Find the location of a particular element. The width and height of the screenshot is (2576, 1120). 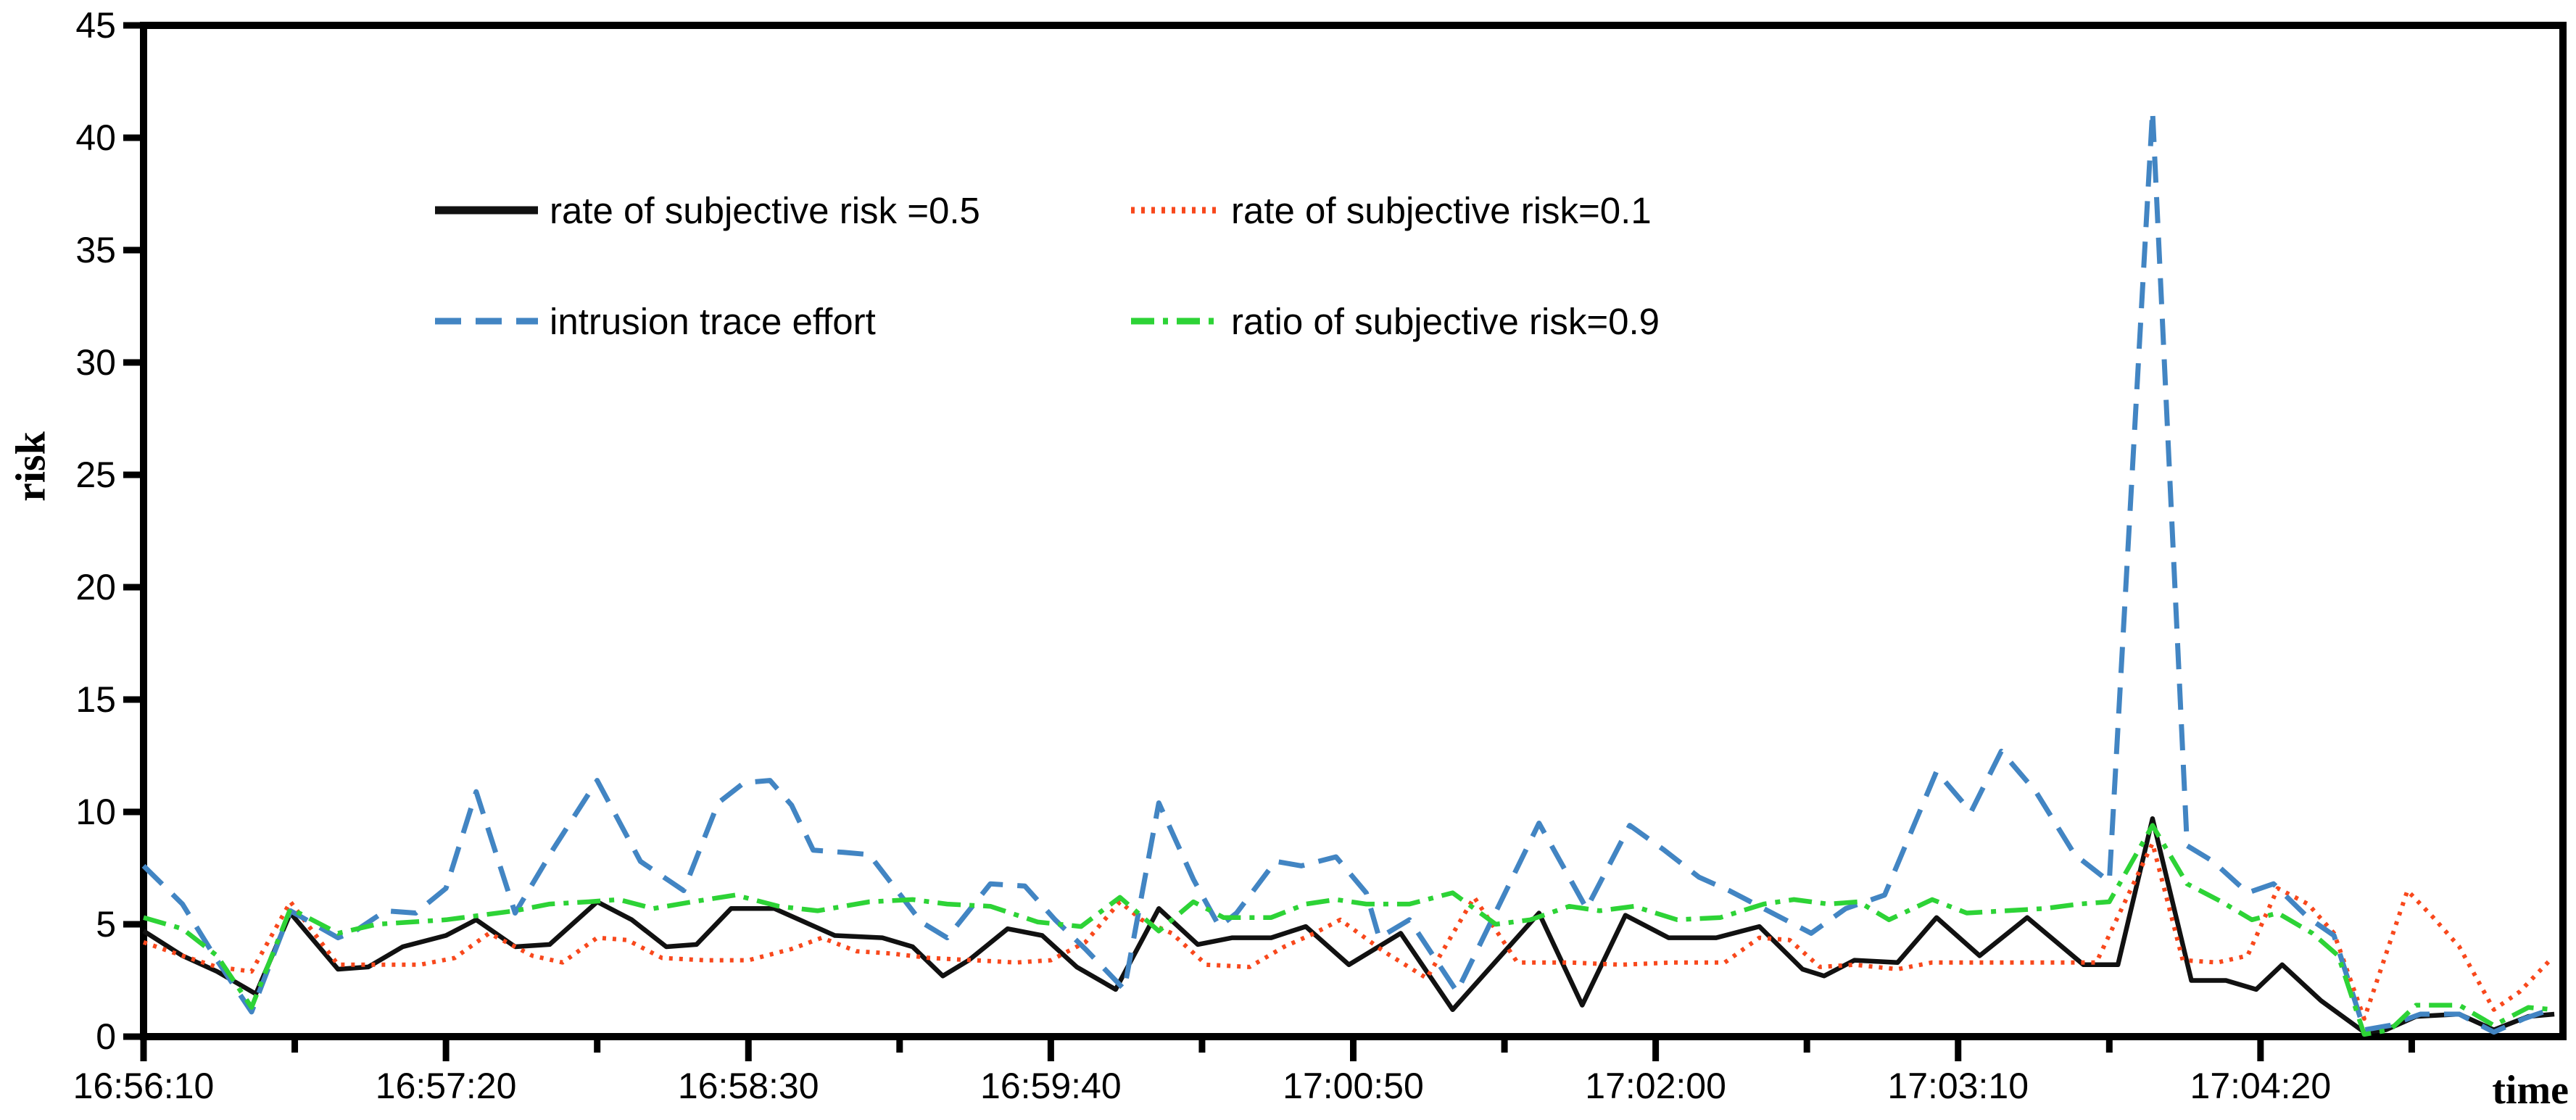

y-tick-label: 45 is located at coordinates (96, 25).